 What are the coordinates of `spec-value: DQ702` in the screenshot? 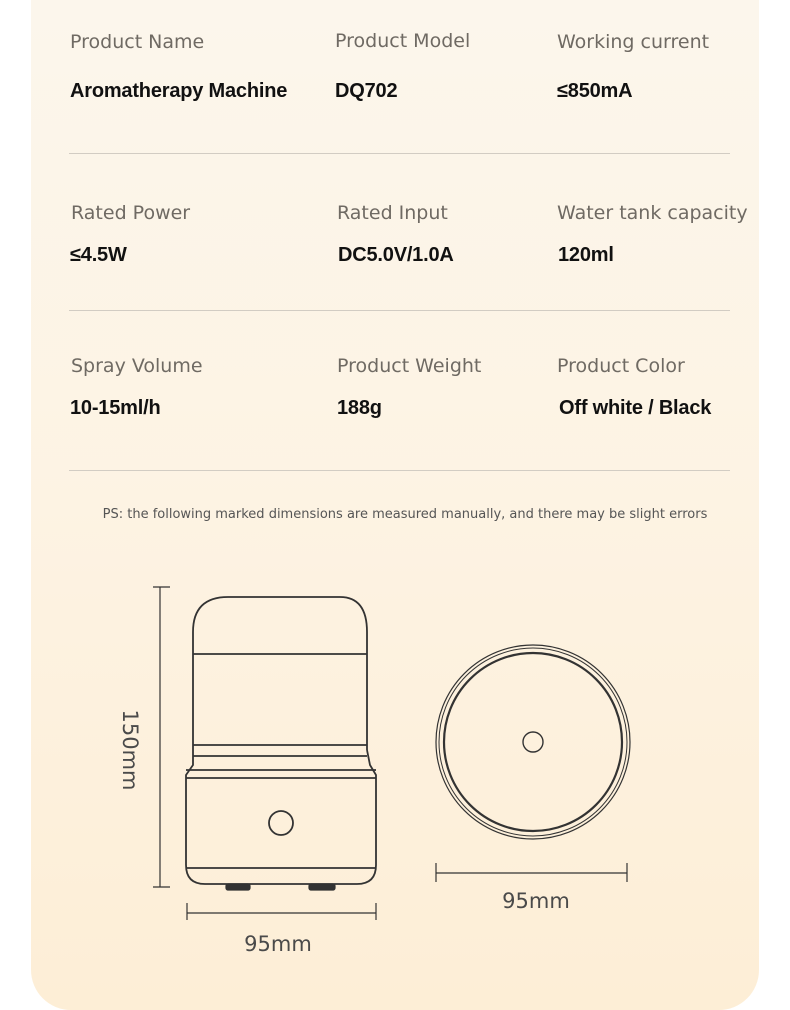 It's located at (366, 91).